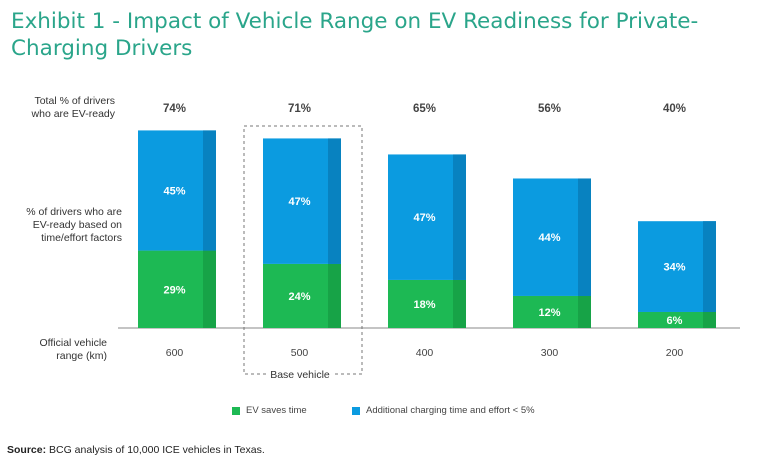 This screenshot has width=768, height=466. Describe the element at coordinates (356, 410) in the screenshot. I see `legend-additional-swatch` at that location.